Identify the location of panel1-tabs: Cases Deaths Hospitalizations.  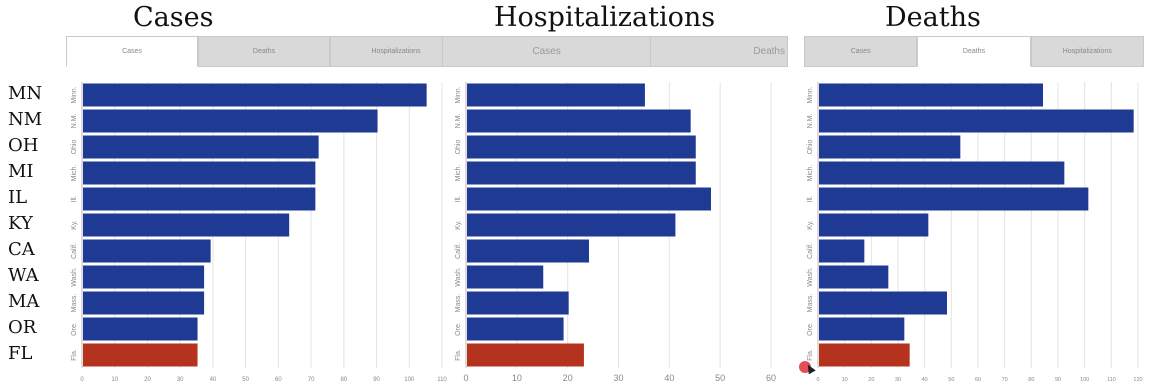
(264, 51).